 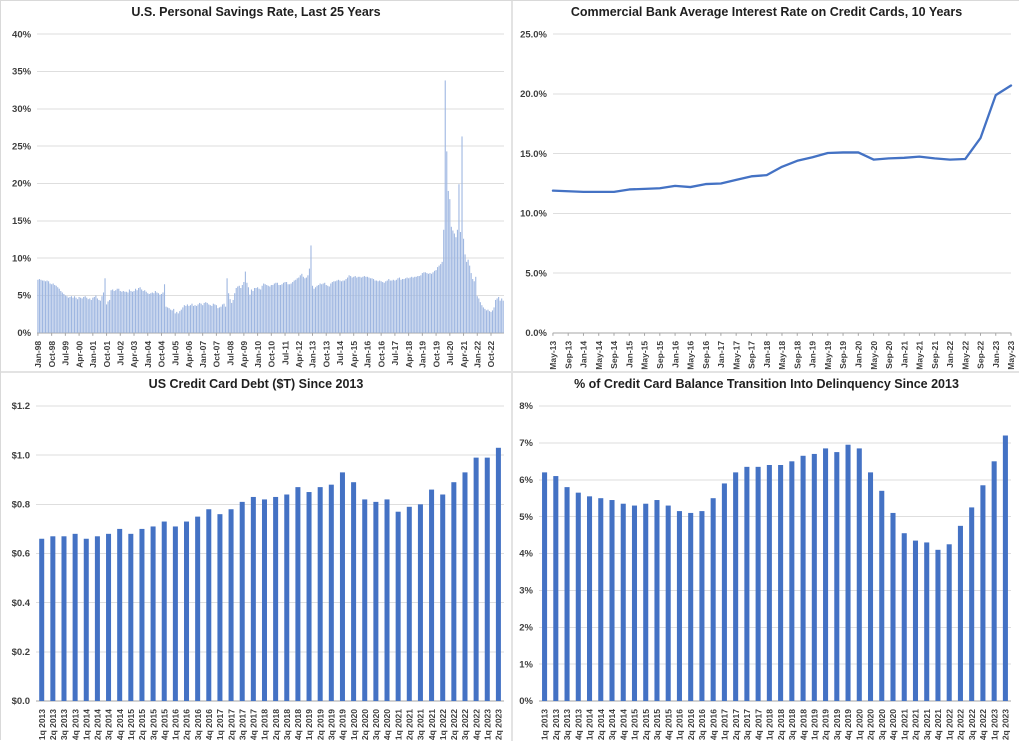 I want to click on svg-text: Oct-07, so click(x=217, y=354).